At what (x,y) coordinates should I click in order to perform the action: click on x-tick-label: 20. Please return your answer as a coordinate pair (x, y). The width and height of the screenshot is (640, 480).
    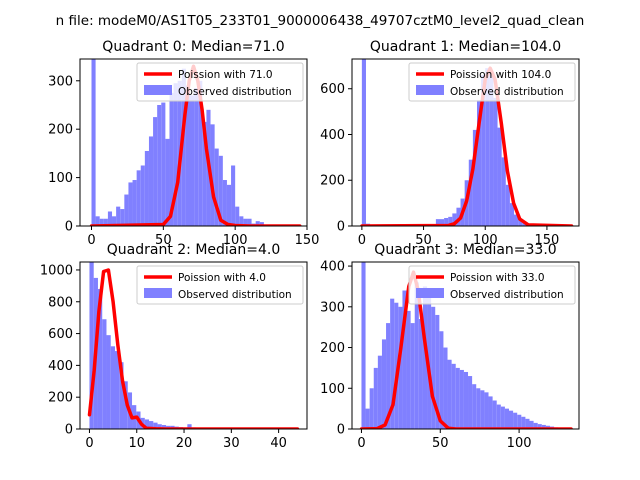
    Looking at the image, I should click on (184, 443).